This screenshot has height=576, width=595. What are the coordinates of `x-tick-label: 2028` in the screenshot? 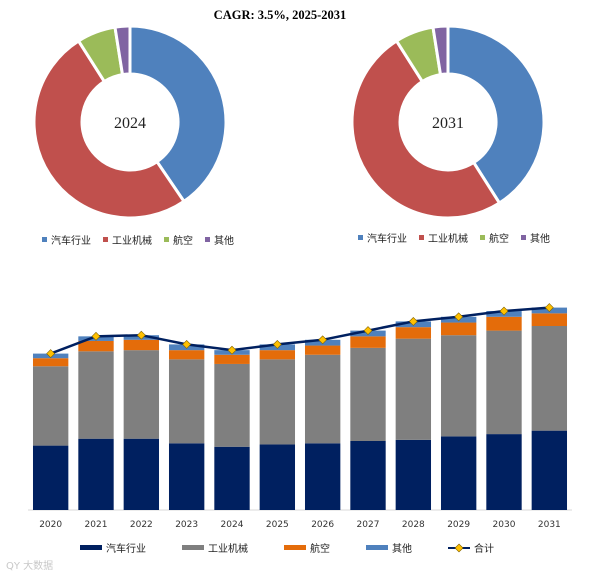 It's located at (413, 525).